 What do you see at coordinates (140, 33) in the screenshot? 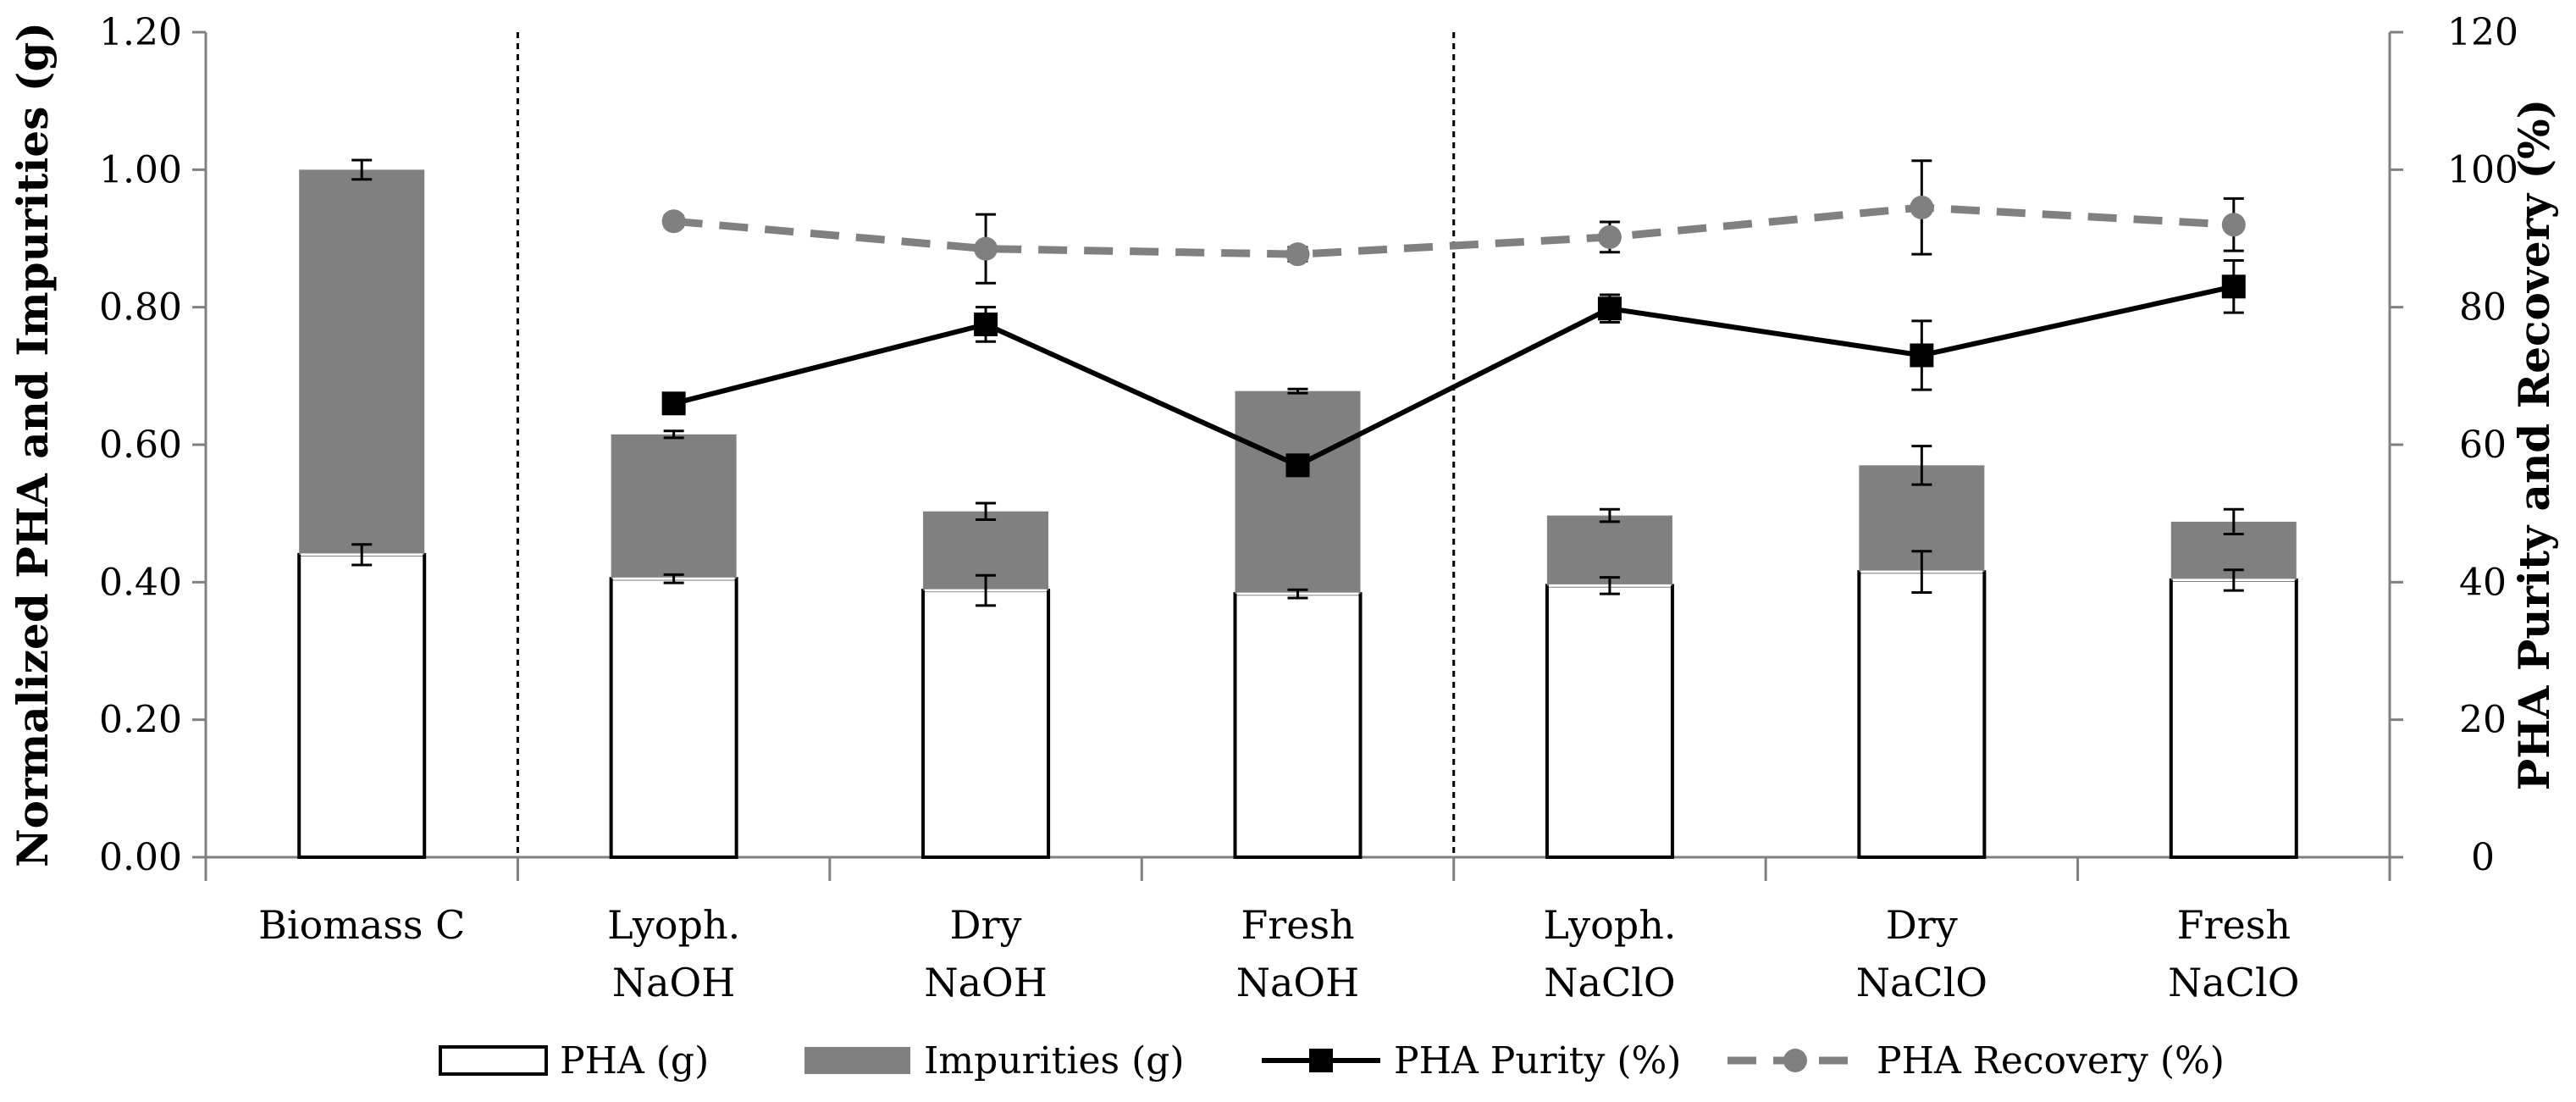
I see `y-tick-label: 1.20` at bounding box center [140, 33].